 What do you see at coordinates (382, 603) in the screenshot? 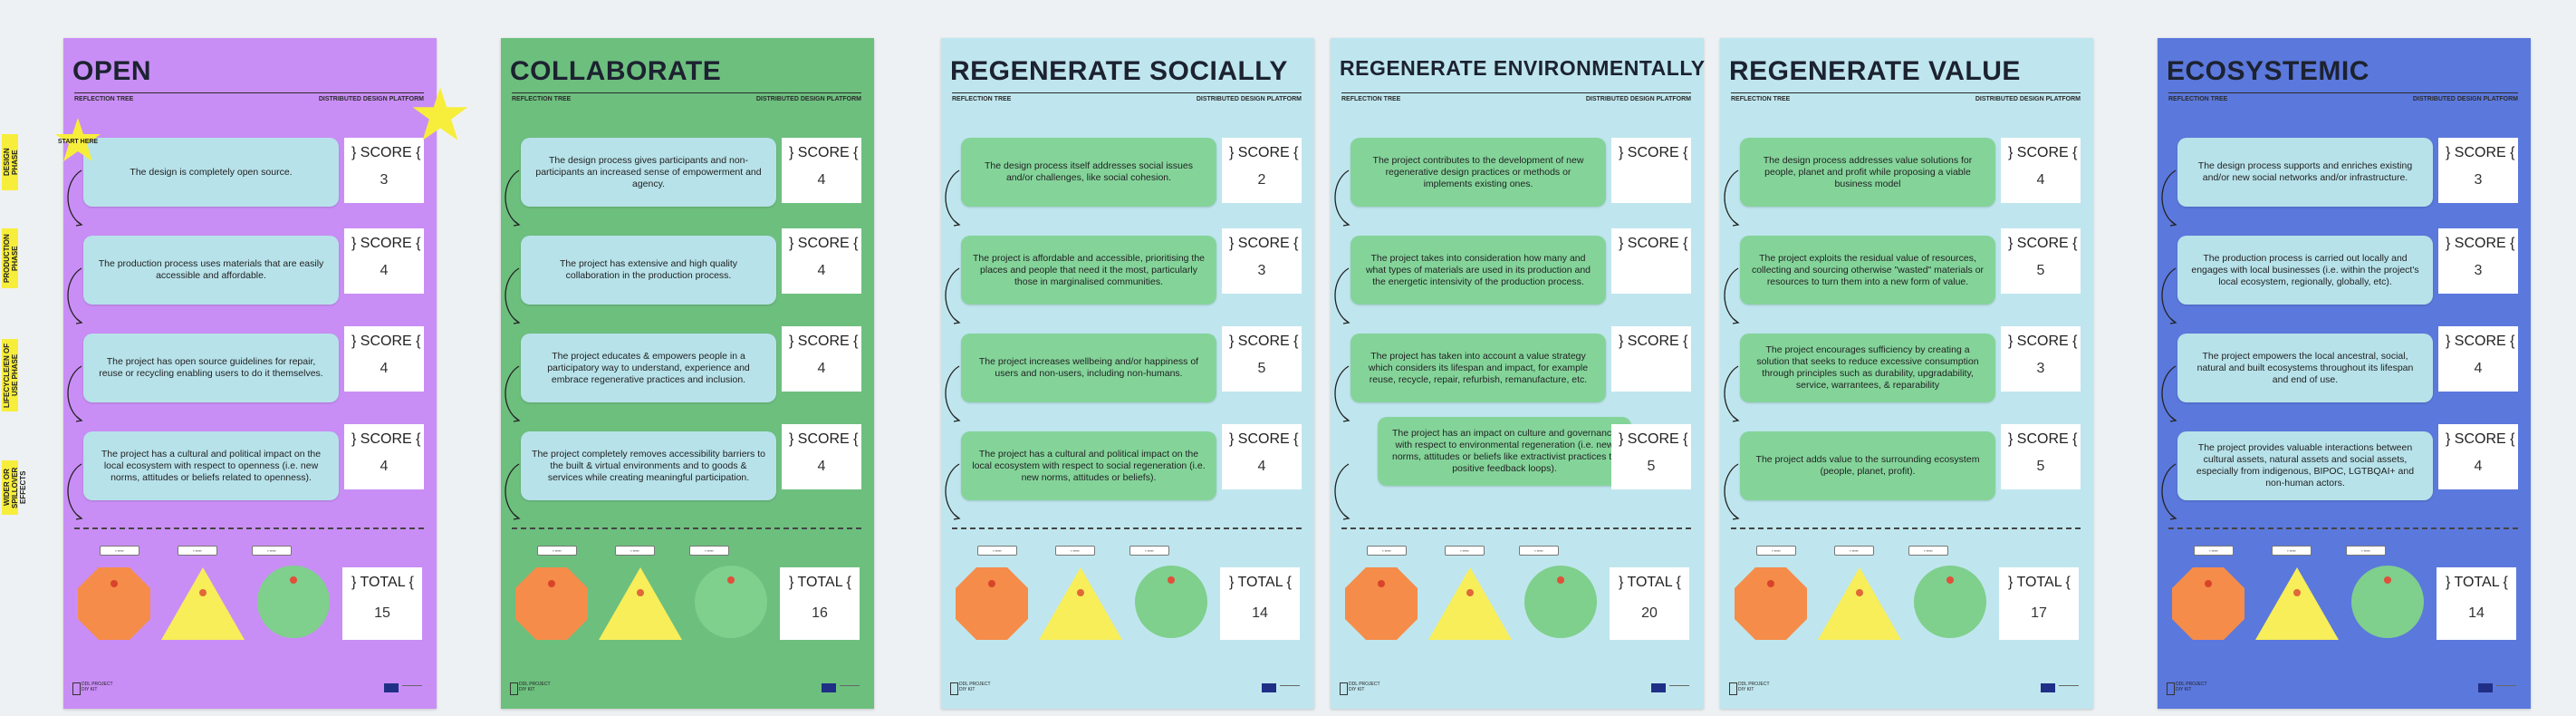
I see `total-box: } TOTAL {15` at bounding box center [382, 603].